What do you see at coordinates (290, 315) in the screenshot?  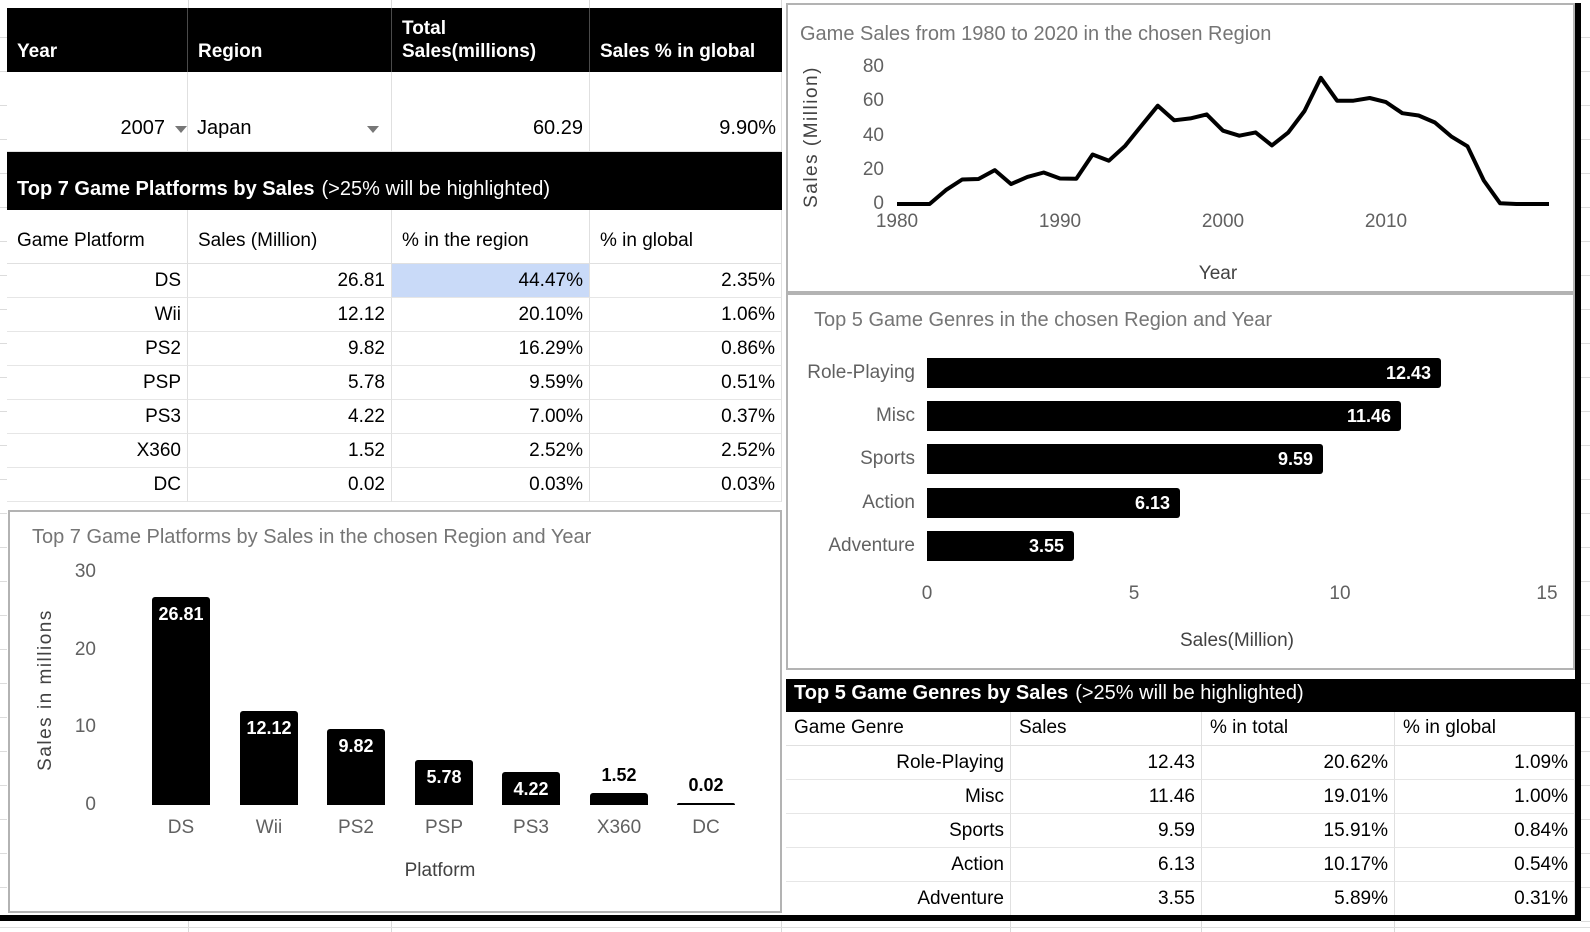 I see `cell-sales: 12.12` at bounding box center [290, 315].